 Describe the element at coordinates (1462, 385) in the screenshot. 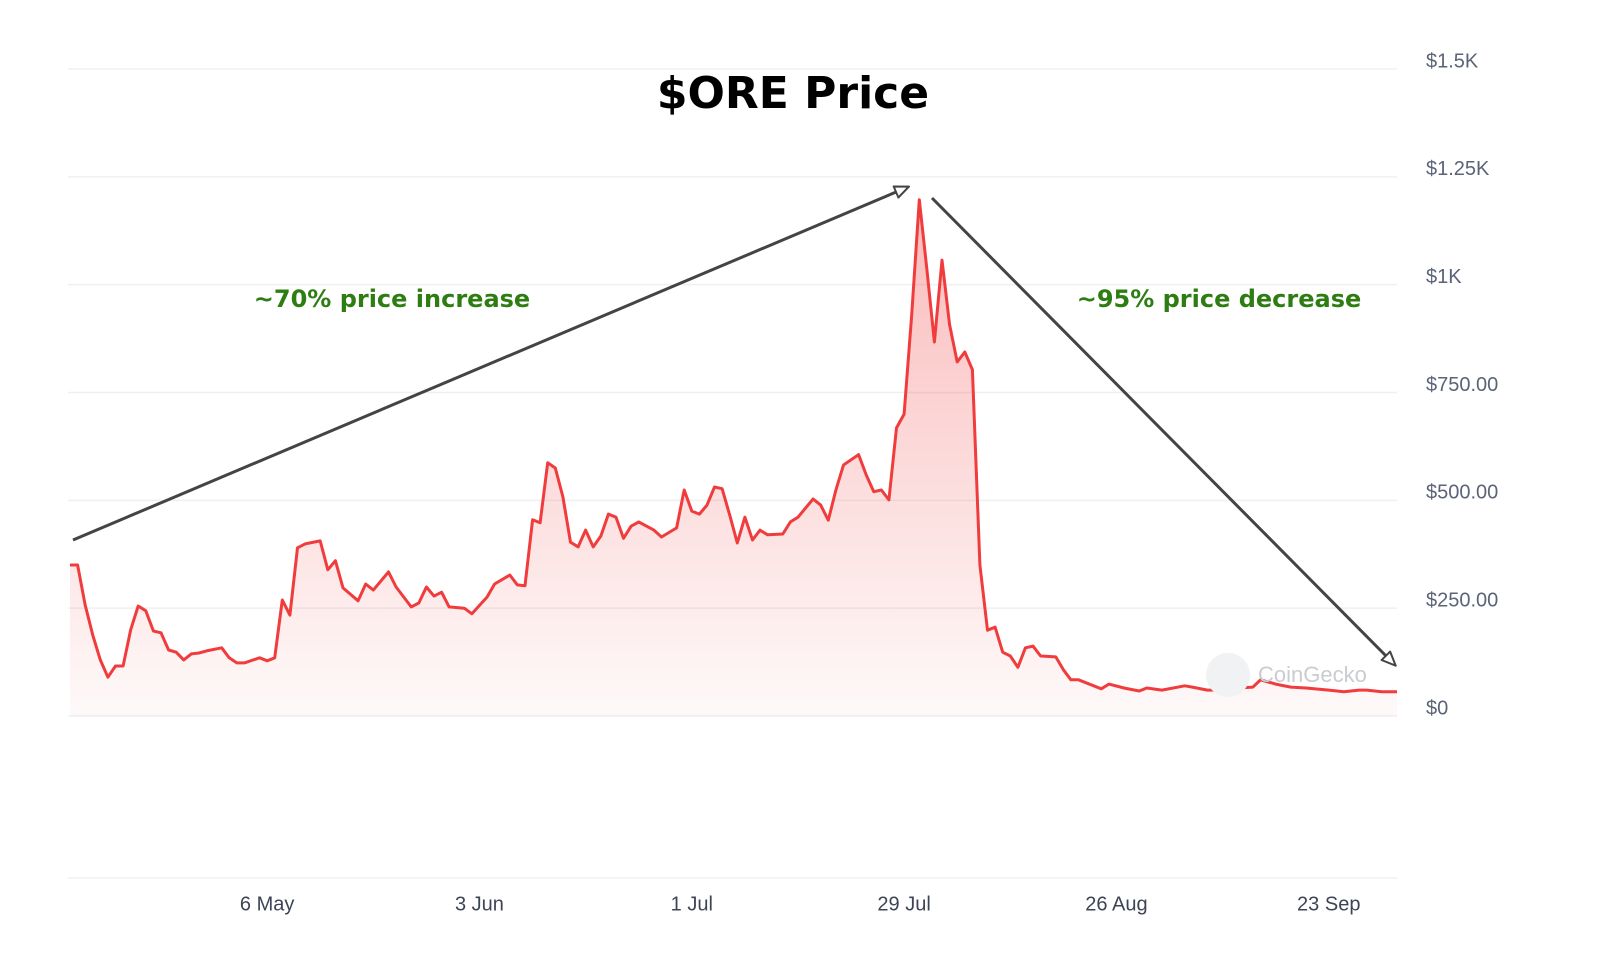

I see `y-tick-label: $750.00` at that location.